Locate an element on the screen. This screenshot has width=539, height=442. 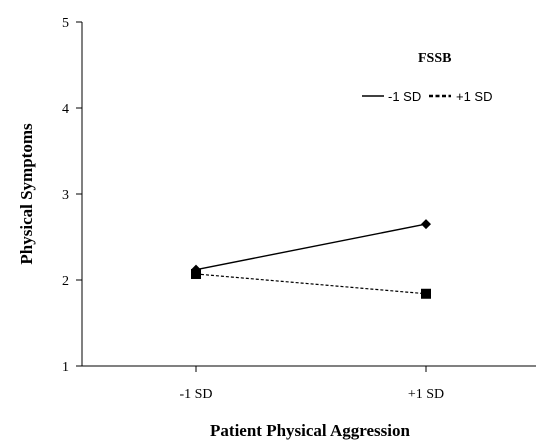
y-tick-label: 1 is located at coordinates (65, 367).